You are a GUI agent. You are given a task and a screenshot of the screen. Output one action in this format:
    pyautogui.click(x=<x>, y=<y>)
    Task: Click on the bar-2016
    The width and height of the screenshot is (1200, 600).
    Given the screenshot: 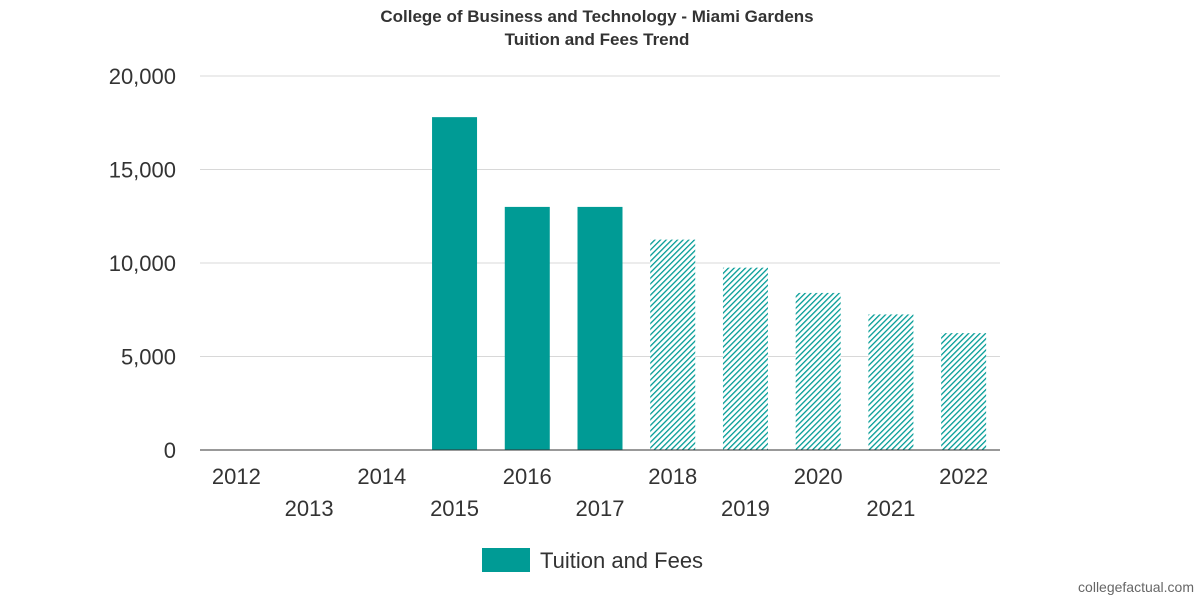 What is the action you would take?
    pyautogui.click(x=527, y=328)
    